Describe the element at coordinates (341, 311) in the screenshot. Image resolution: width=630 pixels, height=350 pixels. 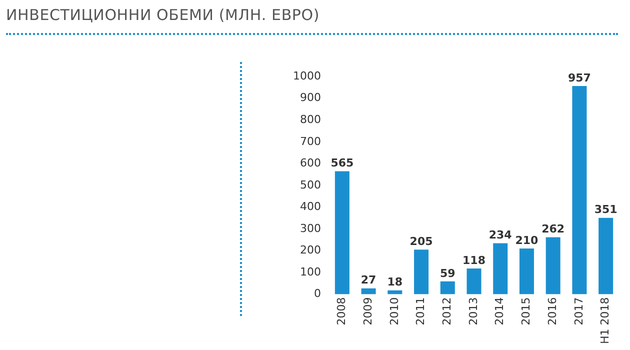
I see `x-tick-label: 2008` at that location.